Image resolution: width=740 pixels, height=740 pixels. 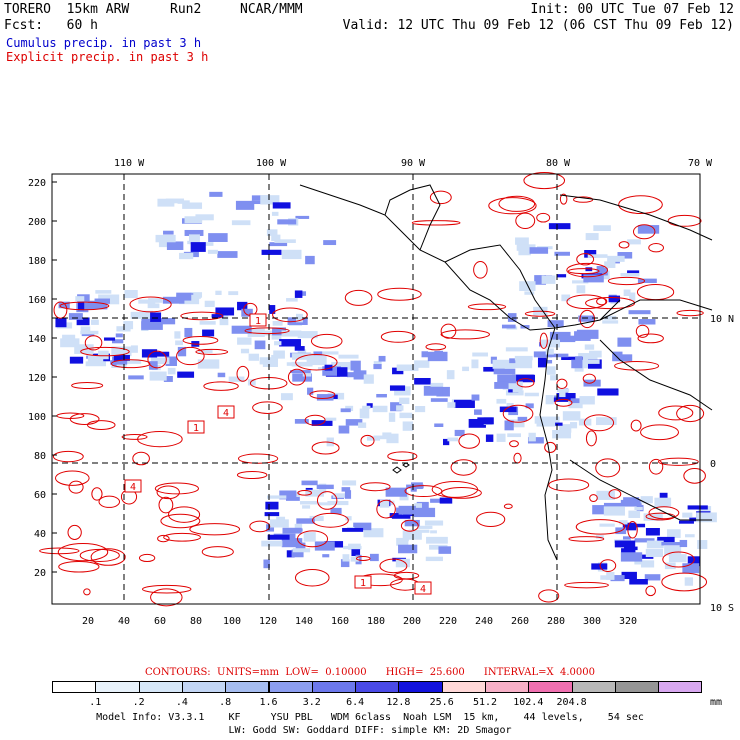 I want to click on model-title: TORERO 15km ARW, so click(x=67, y=9).